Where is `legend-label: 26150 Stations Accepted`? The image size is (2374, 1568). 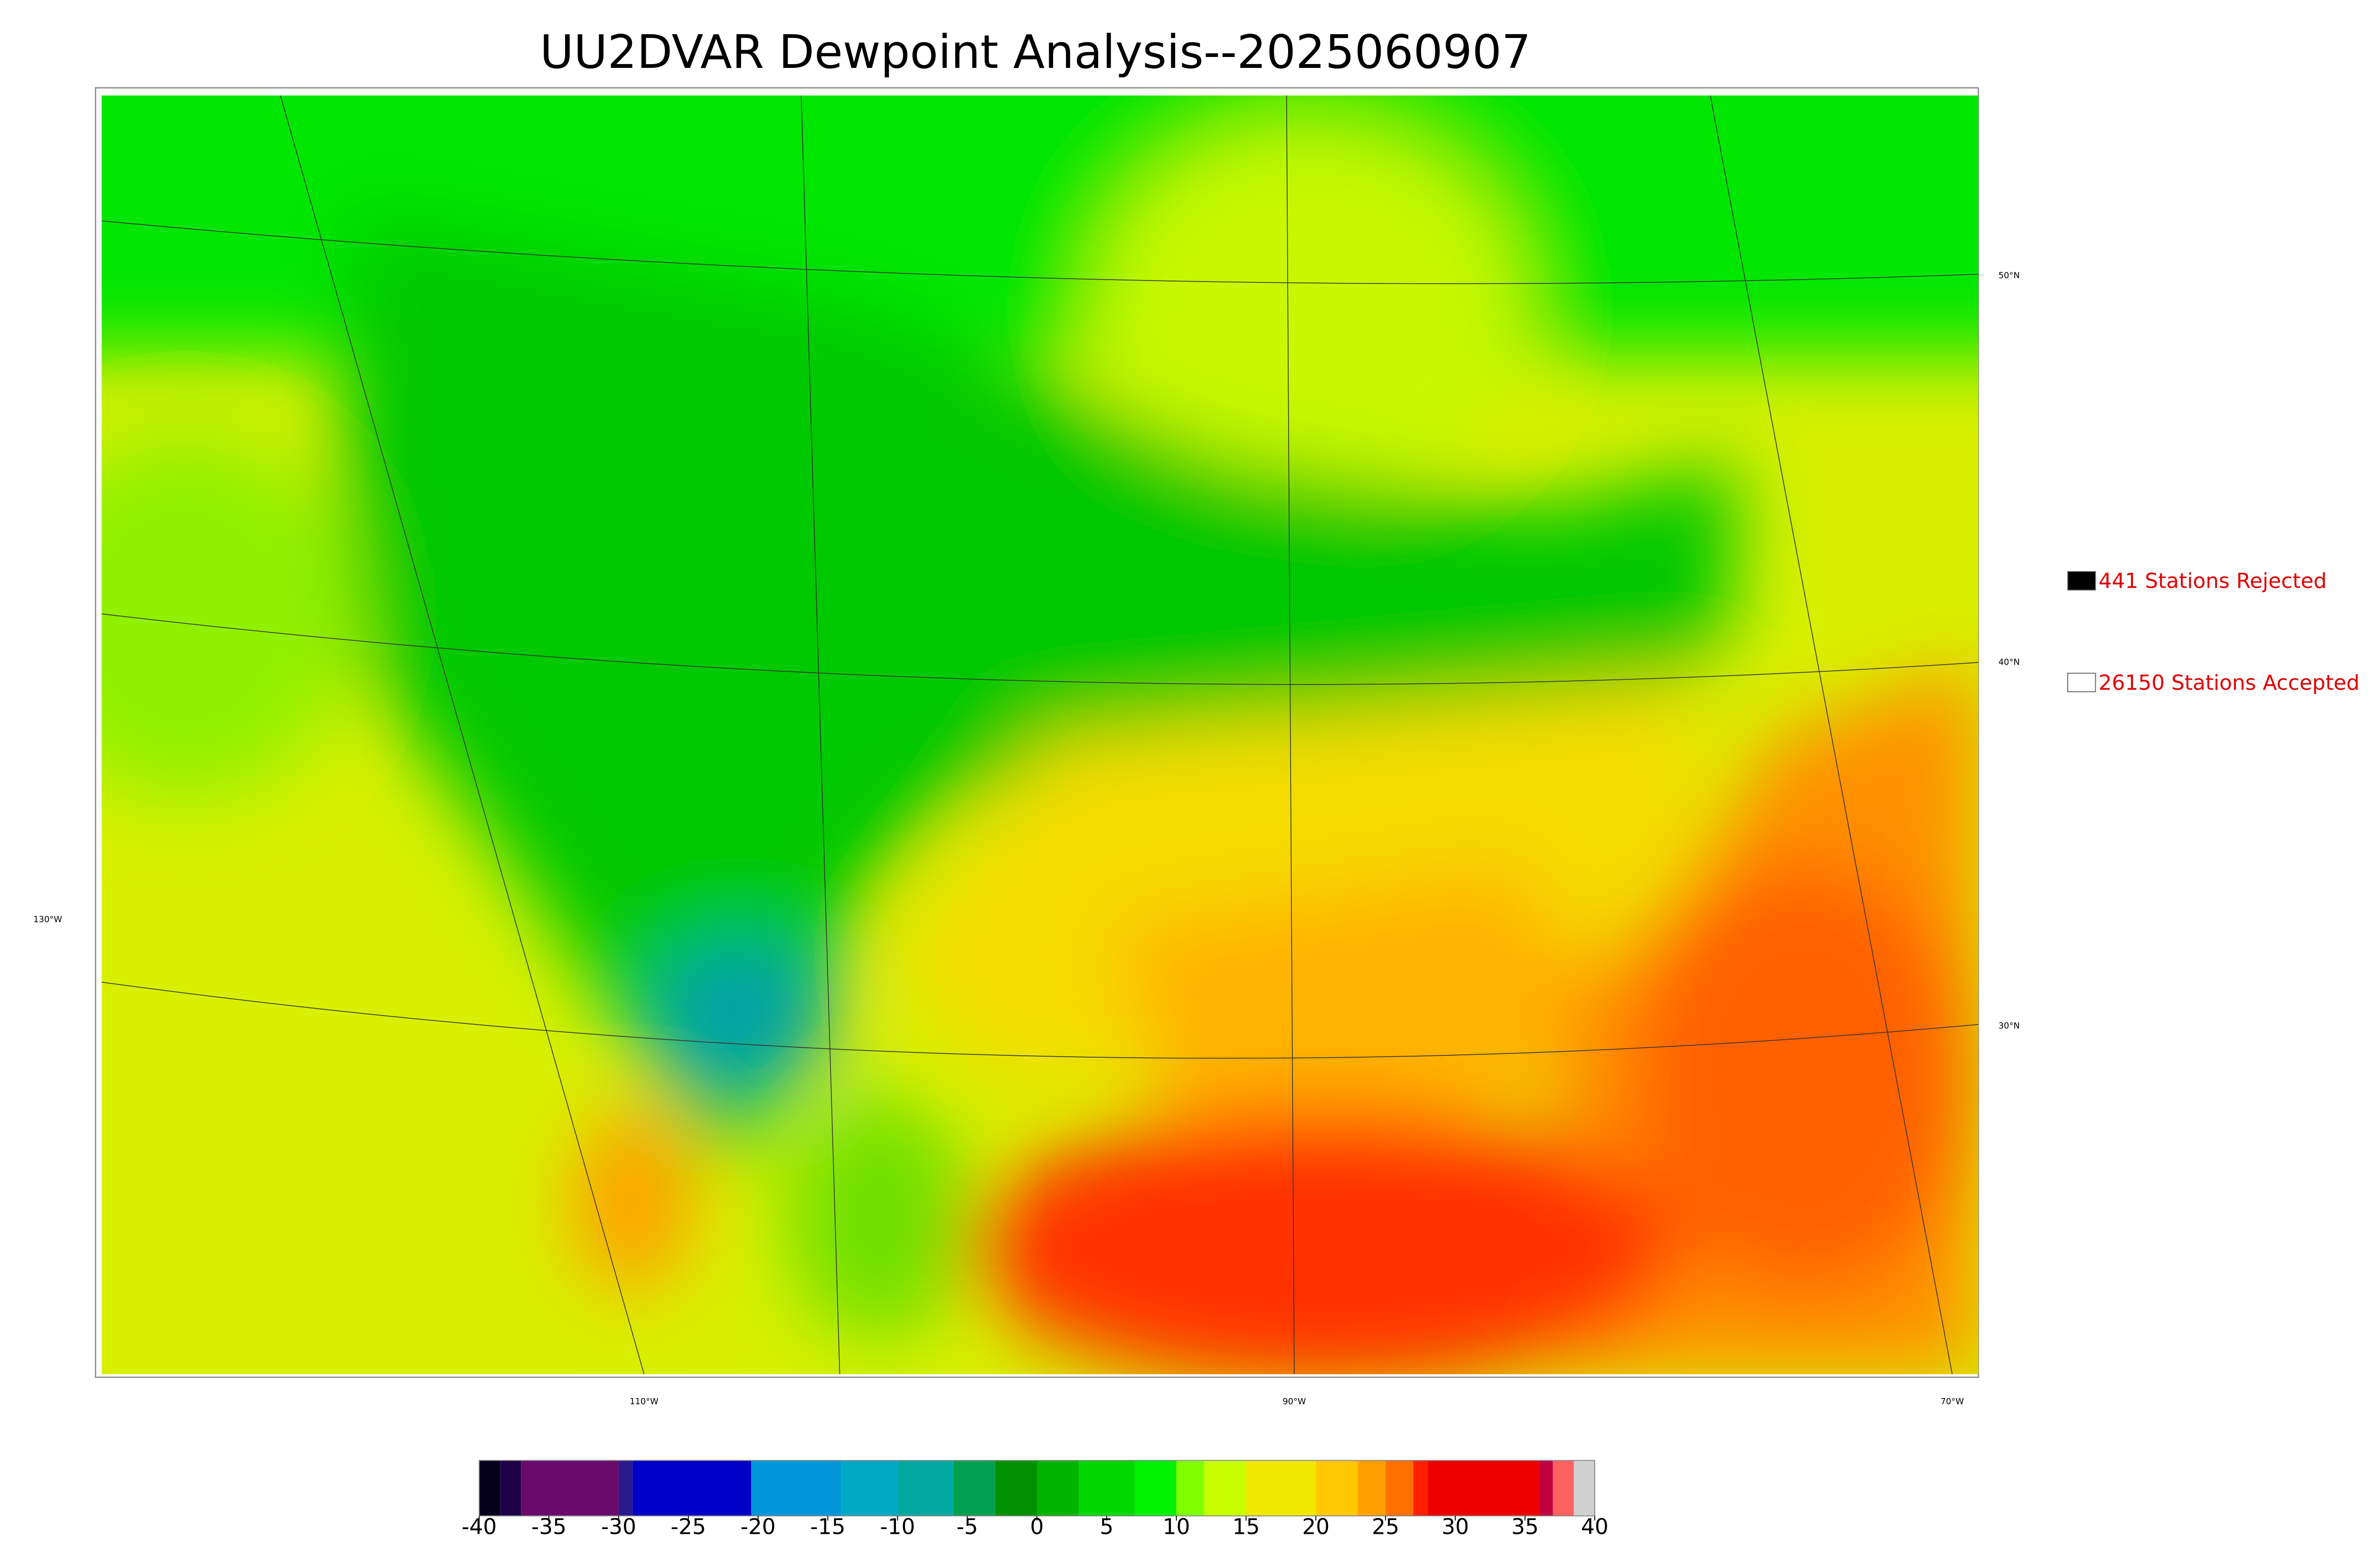
legend-label: 26150 Stations Accepted is located at coordinates (2229, 683).